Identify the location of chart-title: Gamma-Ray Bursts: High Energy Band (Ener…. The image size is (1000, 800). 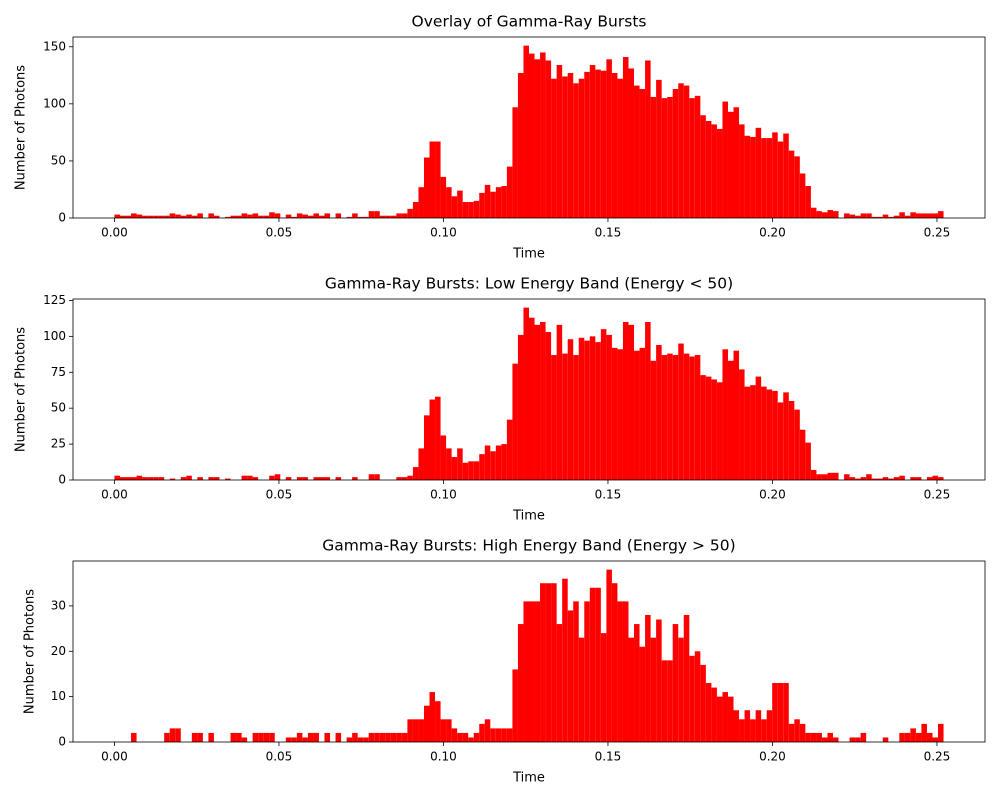
(528, 546).